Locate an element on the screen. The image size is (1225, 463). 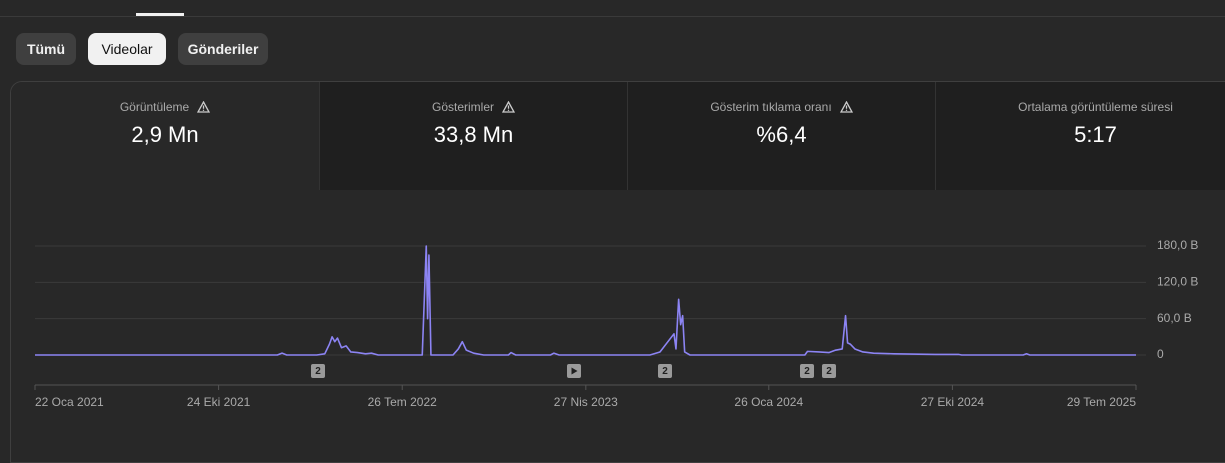
metric-value: 2,9 Mn is located at coordinates (165, 134).